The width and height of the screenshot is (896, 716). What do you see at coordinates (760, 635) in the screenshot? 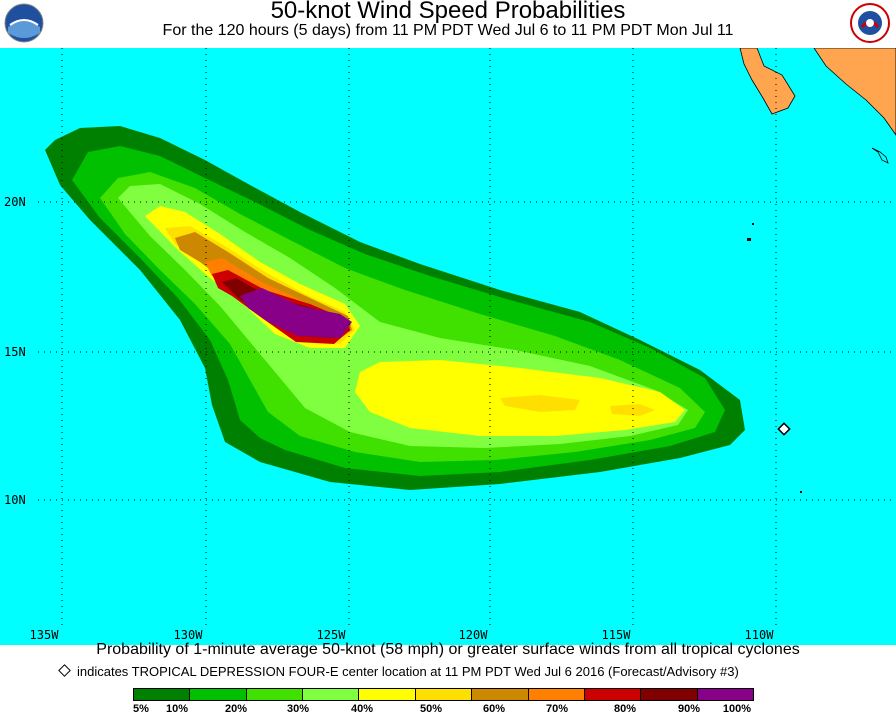
I see `lon-label-110w: 110W` at bounding box center [760, 635].